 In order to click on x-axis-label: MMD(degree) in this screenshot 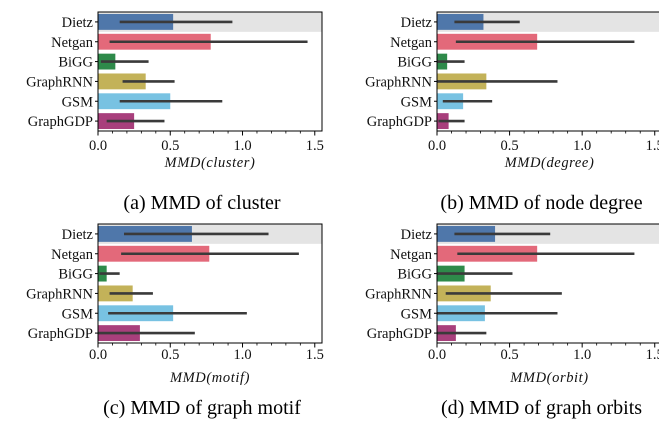, I will do `click(549, 163)`.